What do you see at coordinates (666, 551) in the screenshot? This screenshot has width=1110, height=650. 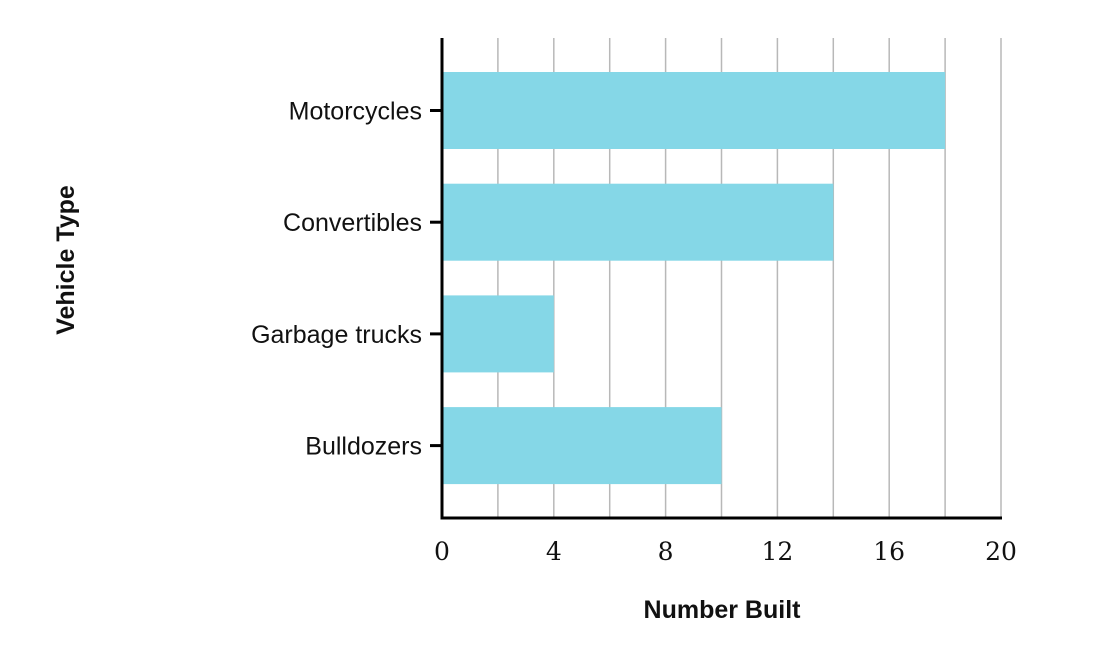 I see `x-tick-label: 8` at bounding box center [666, 551].